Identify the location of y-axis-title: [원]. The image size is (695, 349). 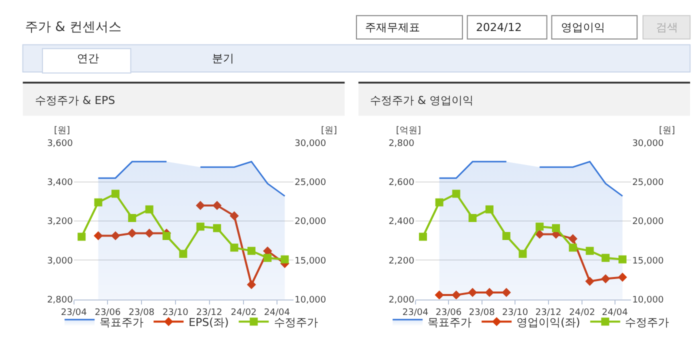
(62, 131).